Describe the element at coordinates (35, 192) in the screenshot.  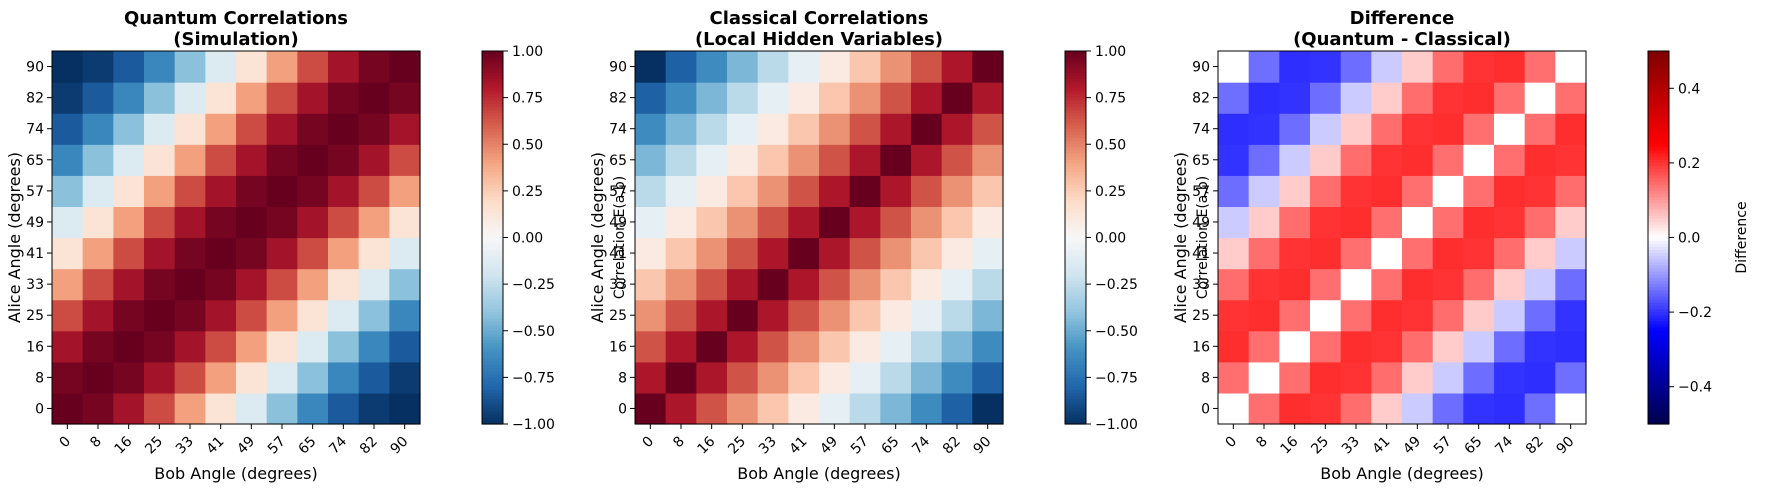
I see `y-tick-label: 57` at that location.